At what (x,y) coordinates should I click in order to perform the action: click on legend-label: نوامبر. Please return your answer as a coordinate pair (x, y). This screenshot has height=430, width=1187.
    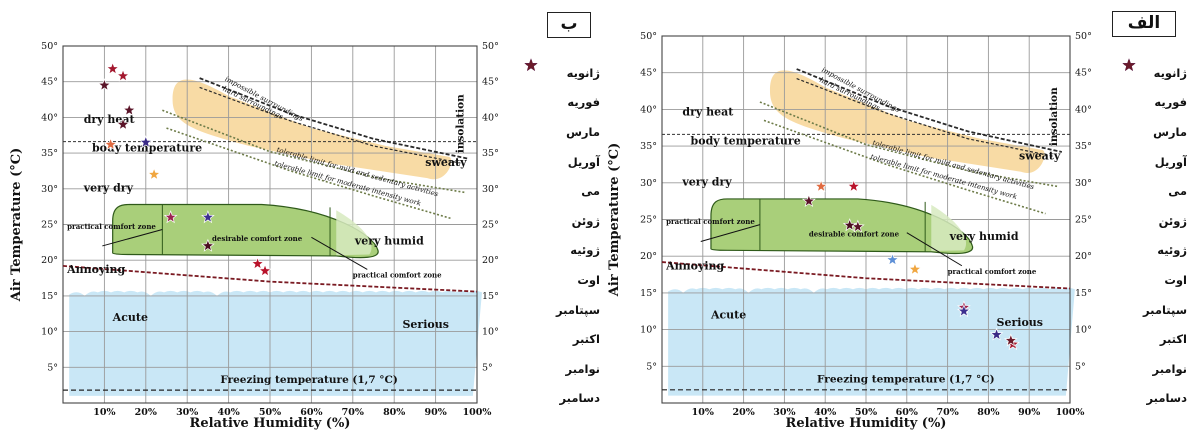
    Looking at the image, I should click on (582, 368).